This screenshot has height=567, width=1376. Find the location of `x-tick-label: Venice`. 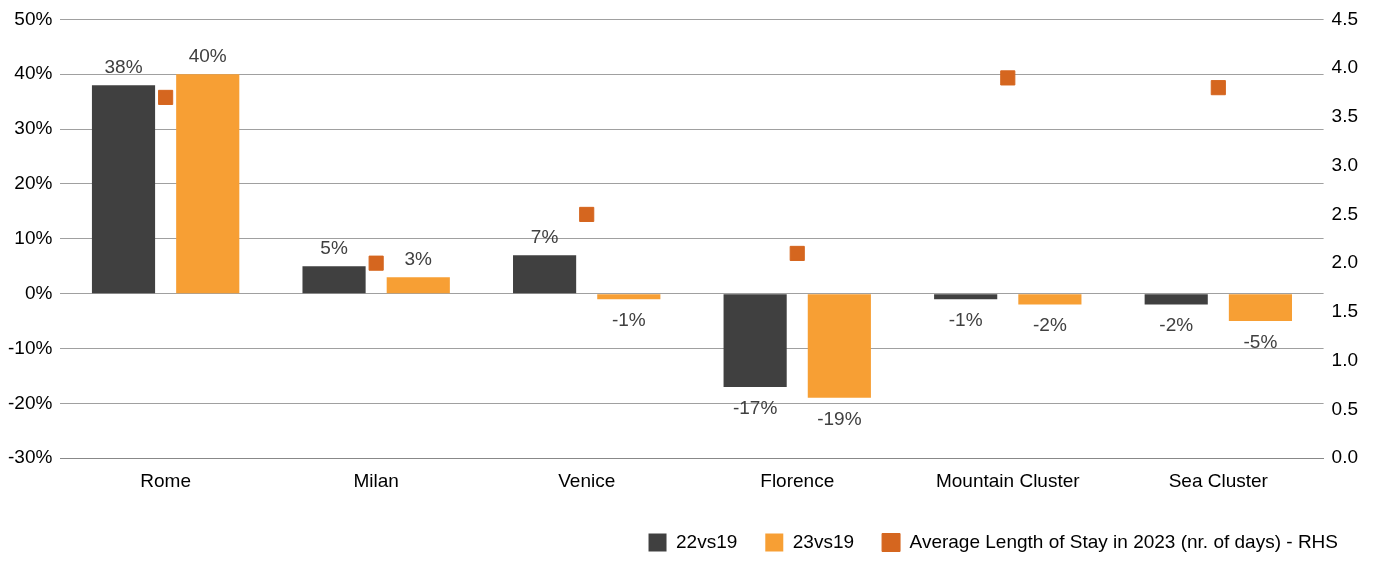

x-tick-label: Venice is located at coordinates (587, 480).